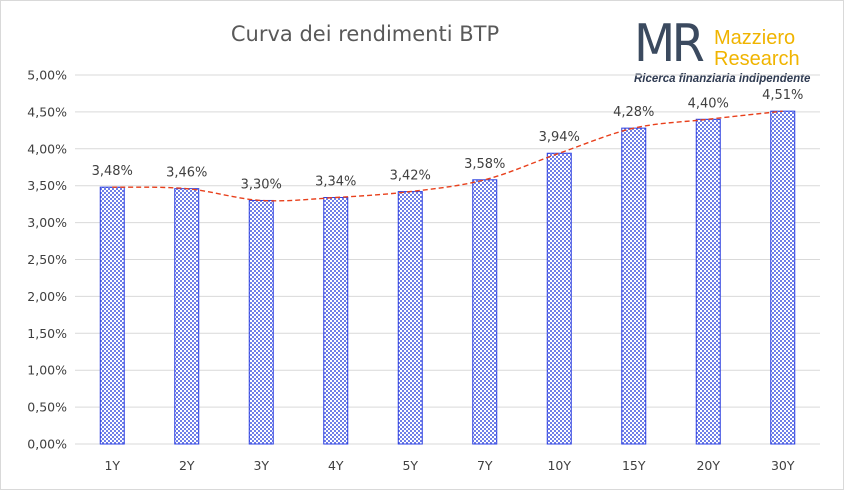 The height and width of the screenshot is (490, 844). What do you see at coordinates (410, 318) in the screenshot?
I see `bar-5y` at bounding box center [410, 318].